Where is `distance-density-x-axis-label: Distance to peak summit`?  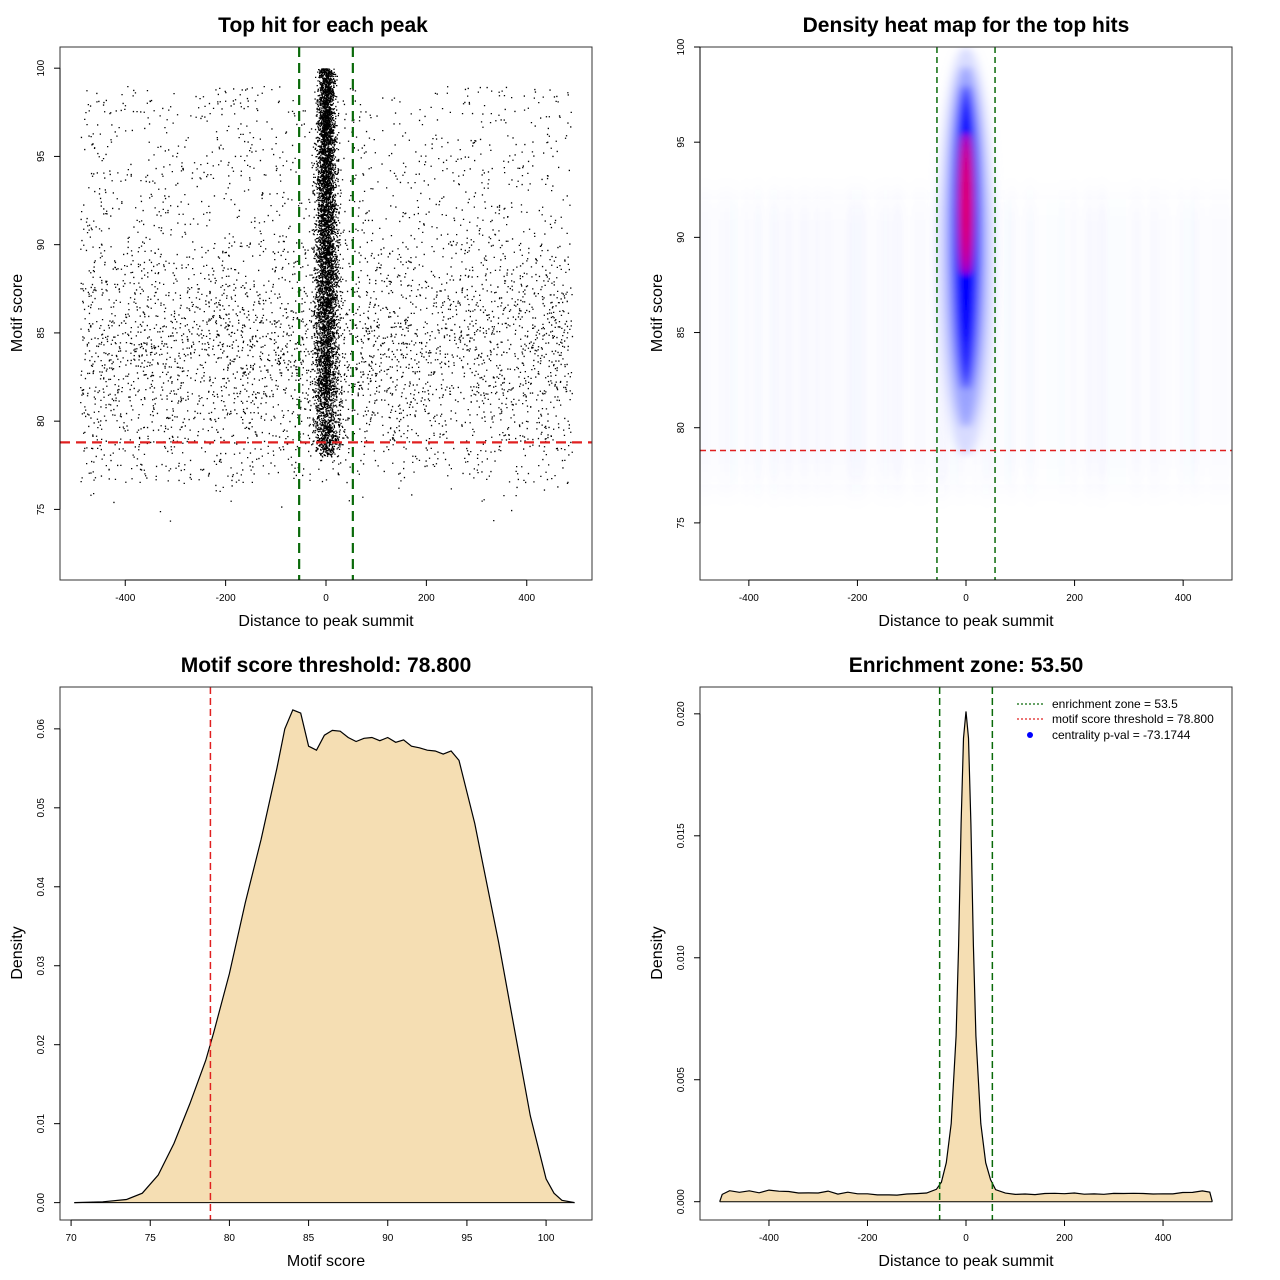 distance-density-x-axis-label: Distance to peak summit is located at coordinates (966, 1261).